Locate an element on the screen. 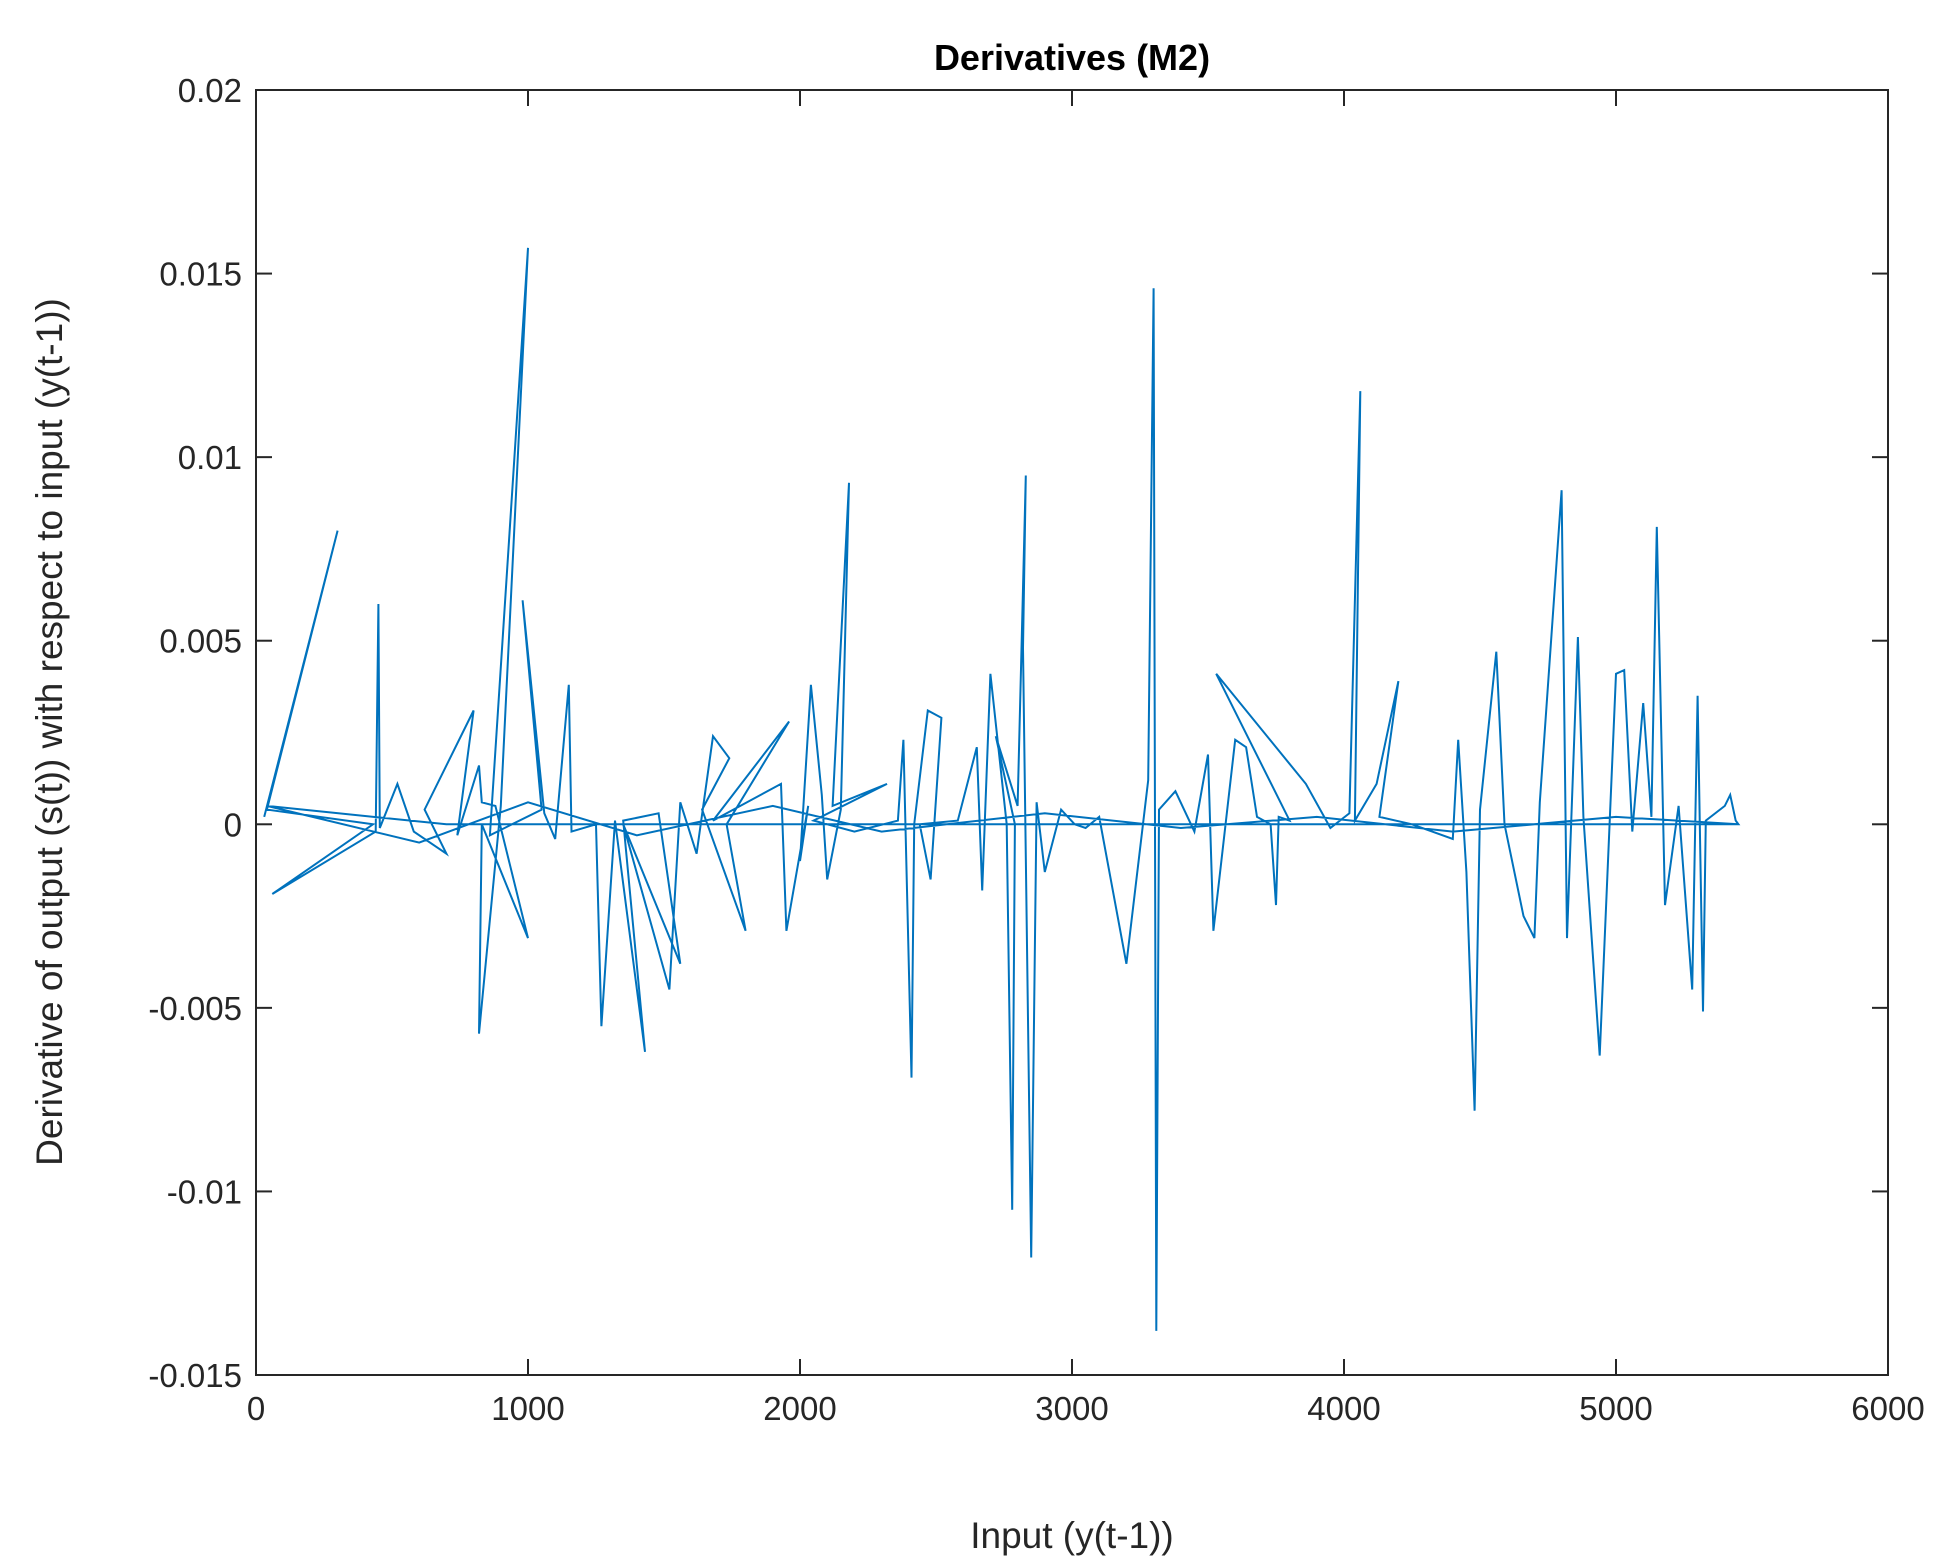 This screenshot has width=1955, height=1563. x-tick-label: 4000 is located at coordinates (1343, 1408).